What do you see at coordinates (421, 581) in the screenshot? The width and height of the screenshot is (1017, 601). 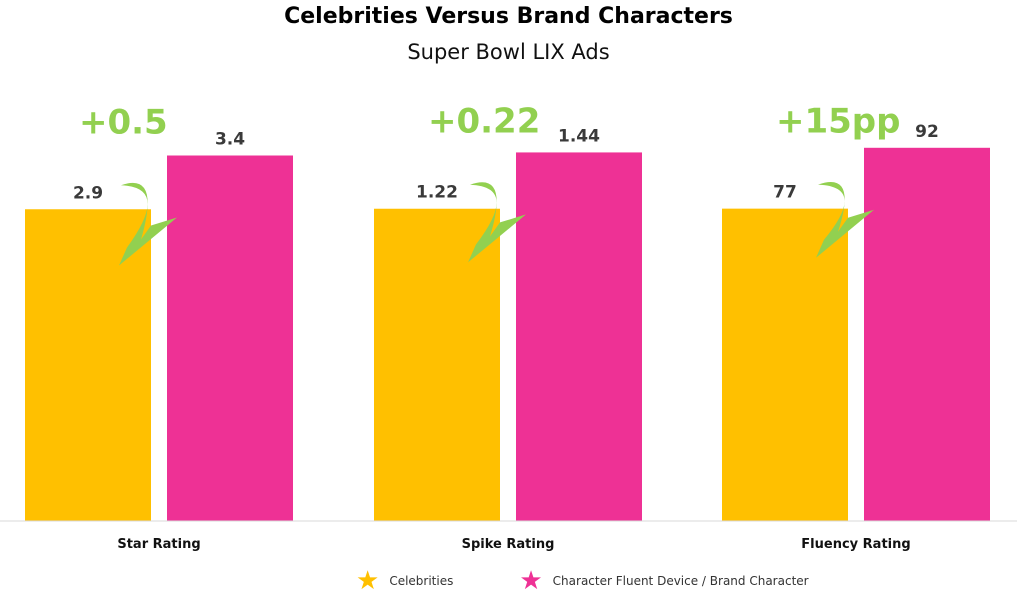 I see `legend-label-celebrities: Celebrities` at bounding box center [421, 581].